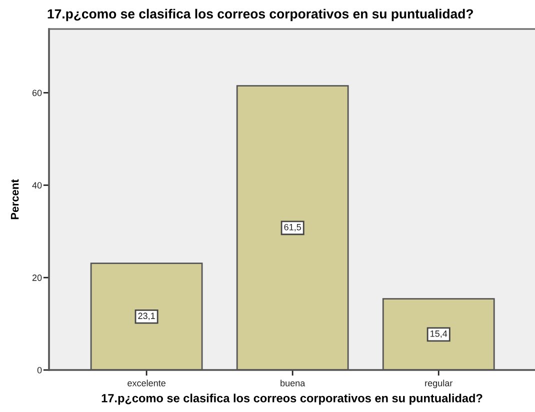  I want to click on x-axis-title: 17.p¿como se clasifica los correos corporativos en su puntualidad?, so click(292, 399).